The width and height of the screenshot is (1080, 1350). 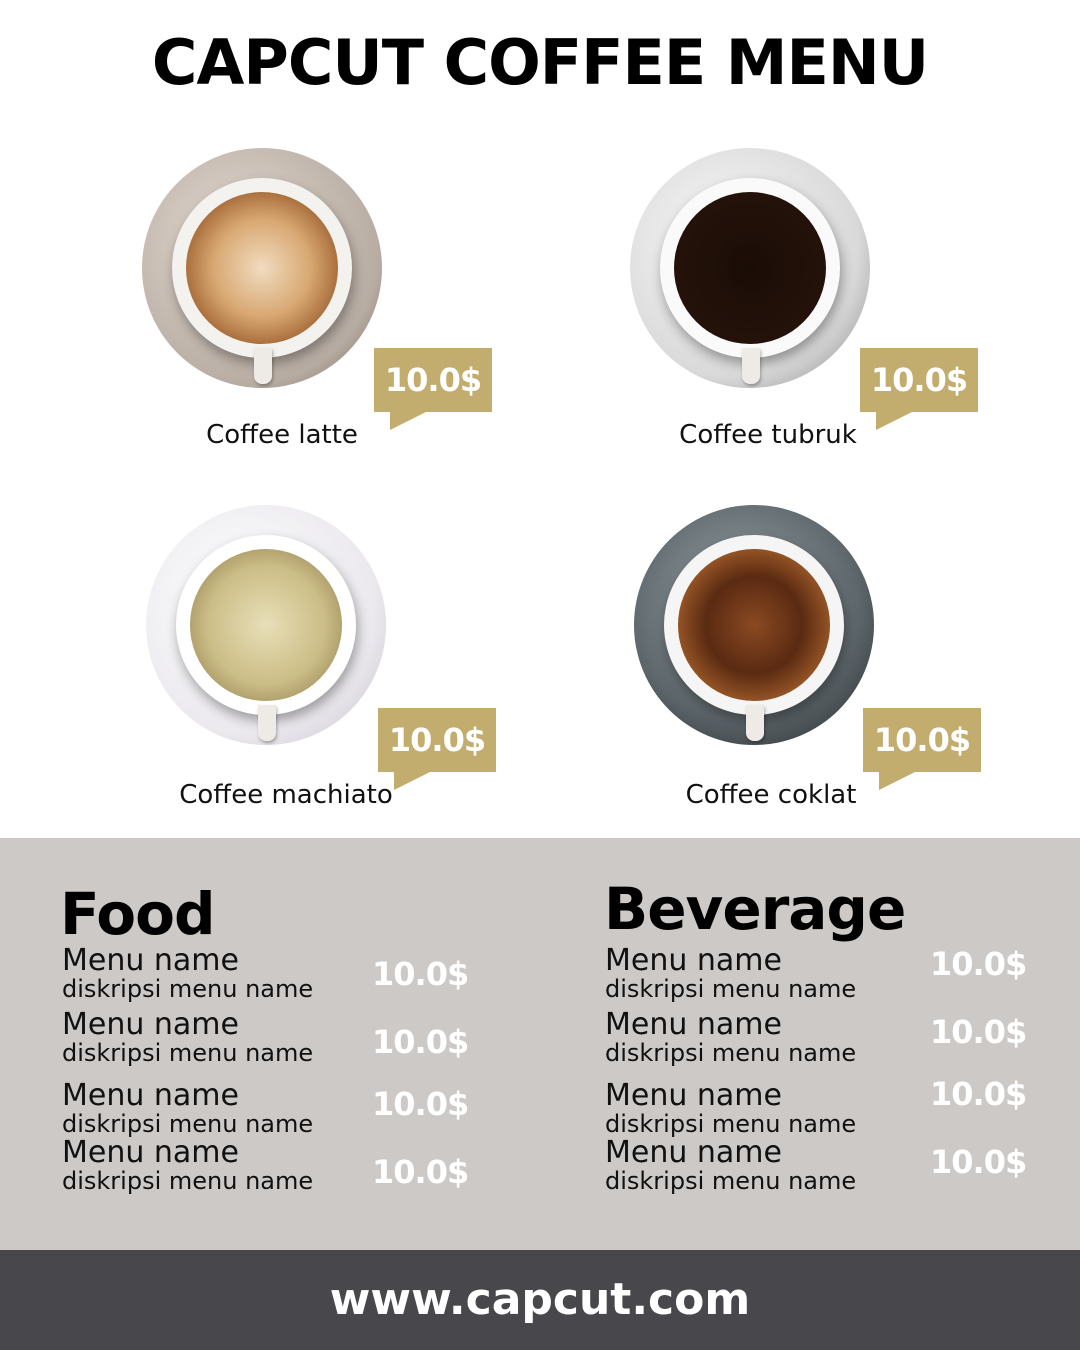 I want to click on food-heading: Food, so click(x=137, y=914).